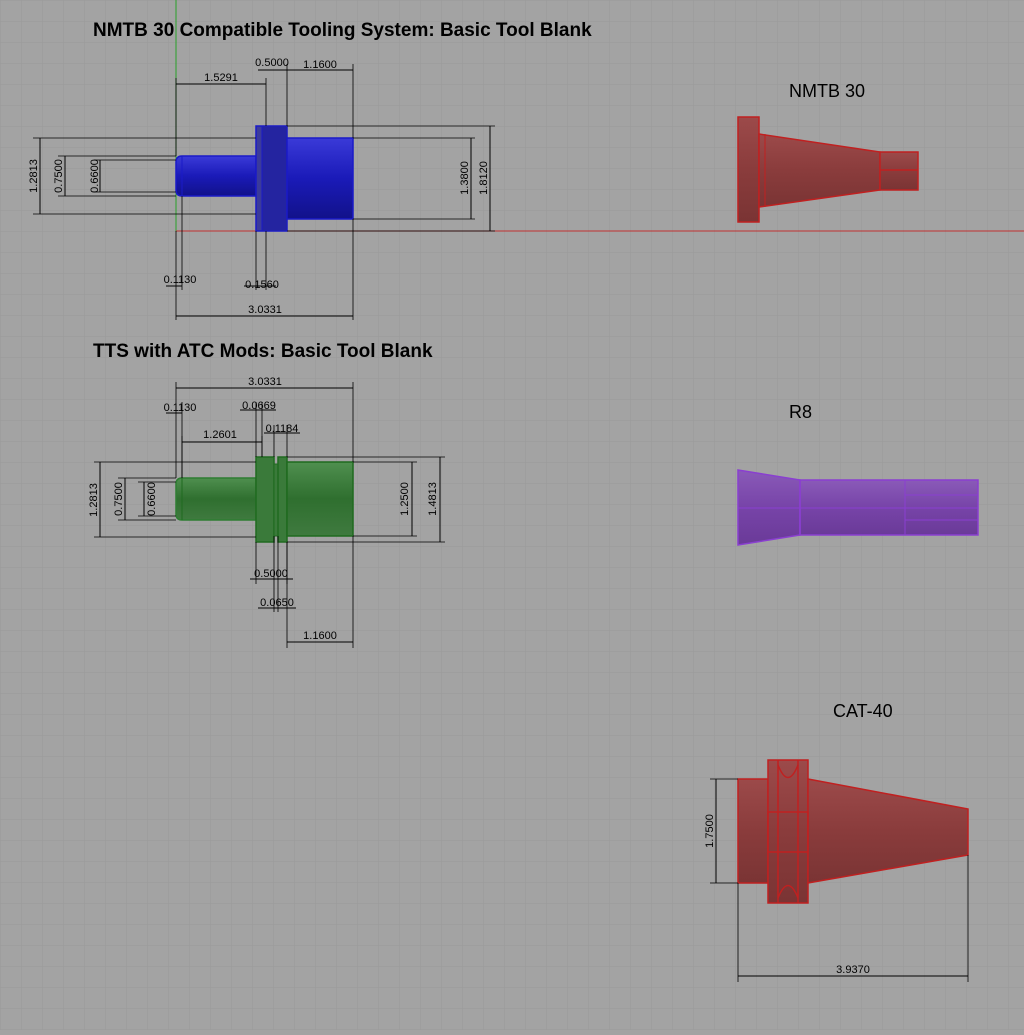 The image size is (1024, 1035). I want to click on dim-label: 0.0650, so click(277, 603).